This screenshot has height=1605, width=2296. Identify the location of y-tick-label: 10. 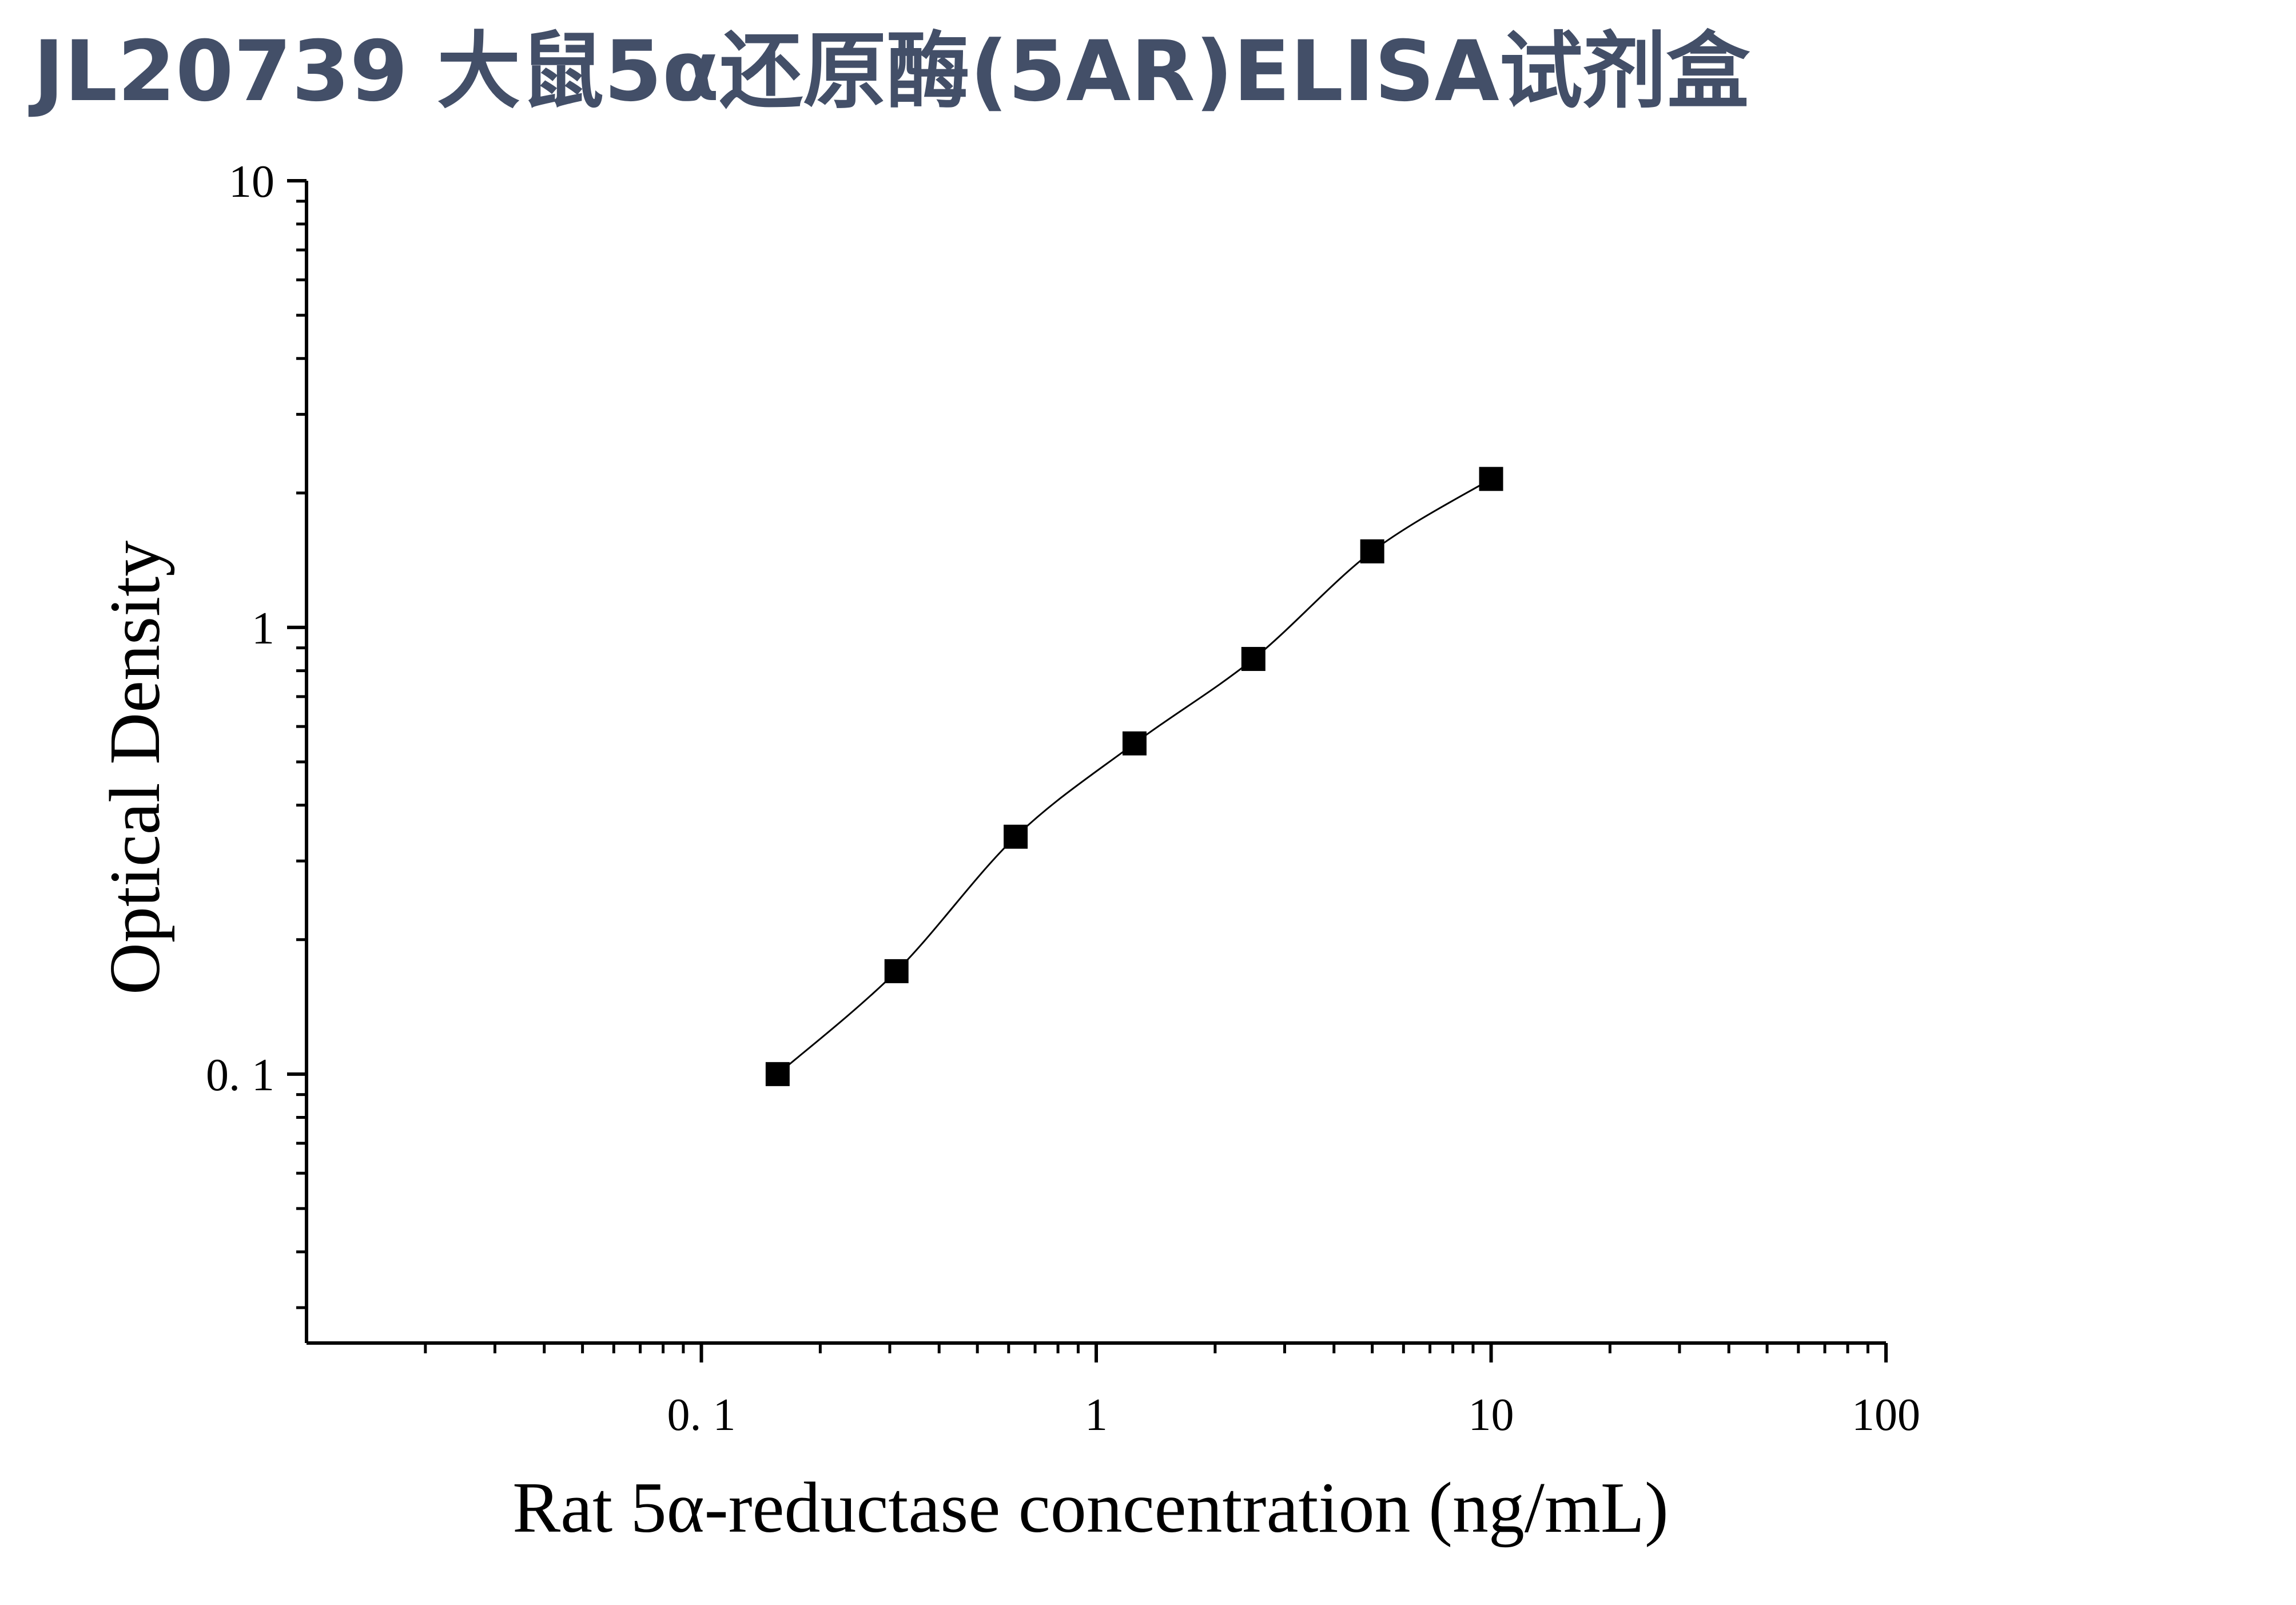
(251, 182).